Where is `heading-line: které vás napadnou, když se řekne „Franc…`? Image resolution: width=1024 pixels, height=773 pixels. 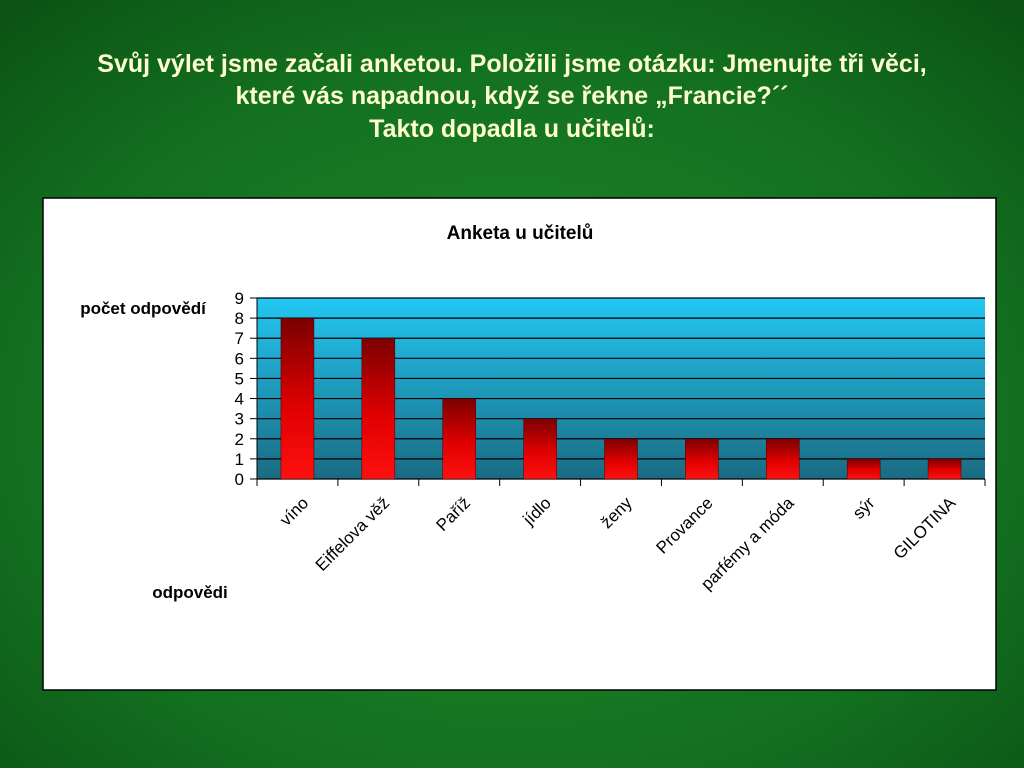 heading-line: které vás napadnou, když se řekne „Franc… is located at coordinates (512, 96).